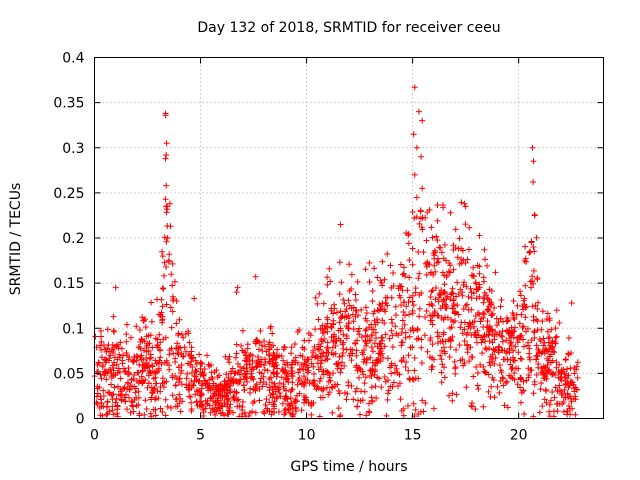 The height and width of the screenshot is (480, 640). Describe the element at coordinates (348, 467) in the screenshot. I see `x-axis-label: GPS time / hours` at that location.